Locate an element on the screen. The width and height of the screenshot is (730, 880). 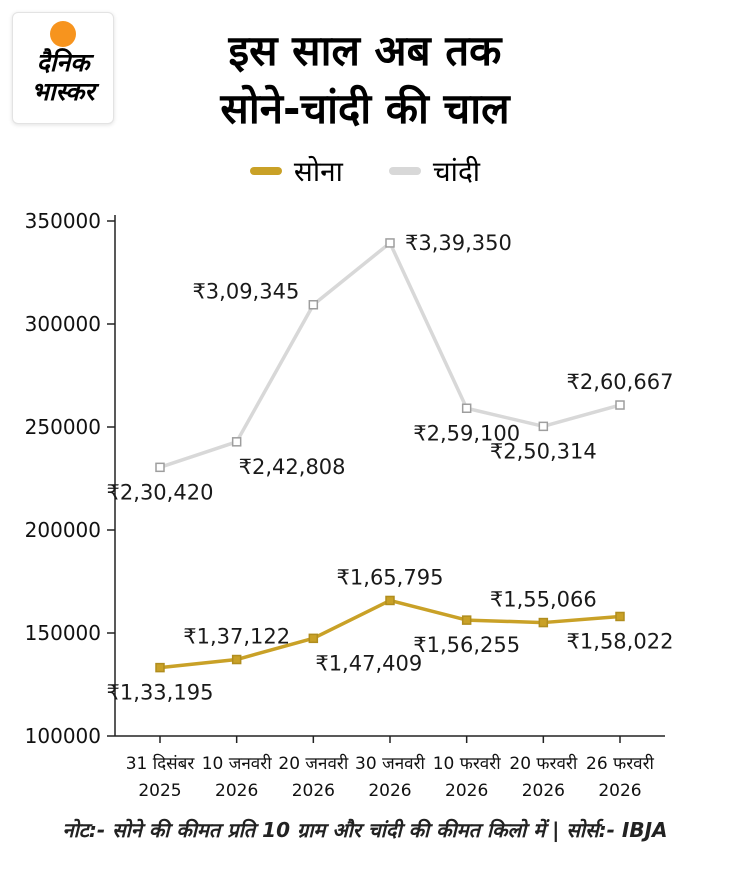
logo-text: दैनिक भास्कर is located at coordinates (63, 77).